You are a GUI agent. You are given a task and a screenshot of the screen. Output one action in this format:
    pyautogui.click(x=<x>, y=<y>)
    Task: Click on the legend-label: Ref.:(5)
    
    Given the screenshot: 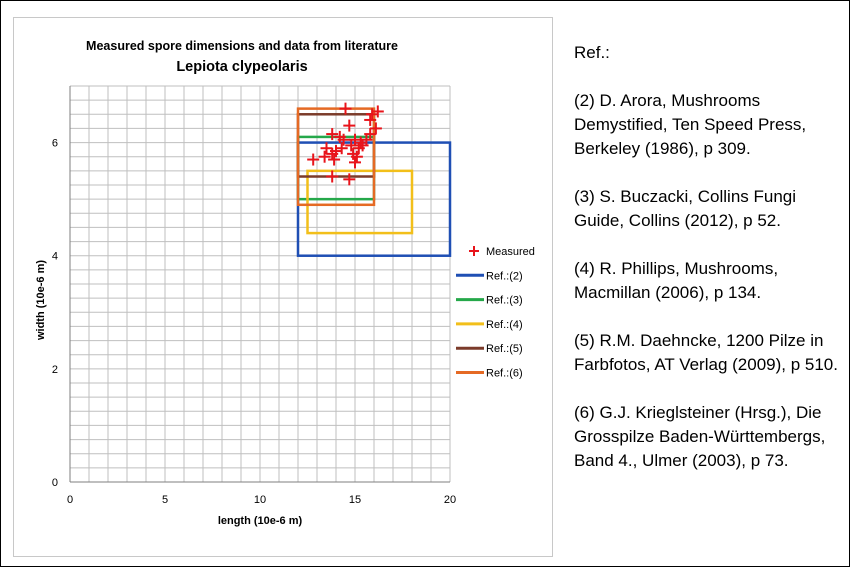 What is the action you would take?
    pyautogui.click(x=504, y=349)
    